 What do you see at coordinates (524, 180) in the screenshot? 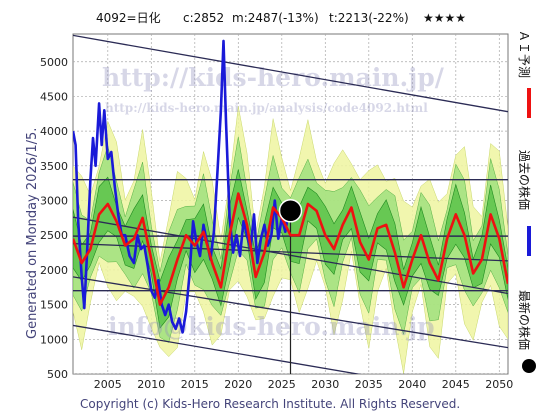
I see `legend-past-label: 過去の株価` at bounding box center [524, 180].